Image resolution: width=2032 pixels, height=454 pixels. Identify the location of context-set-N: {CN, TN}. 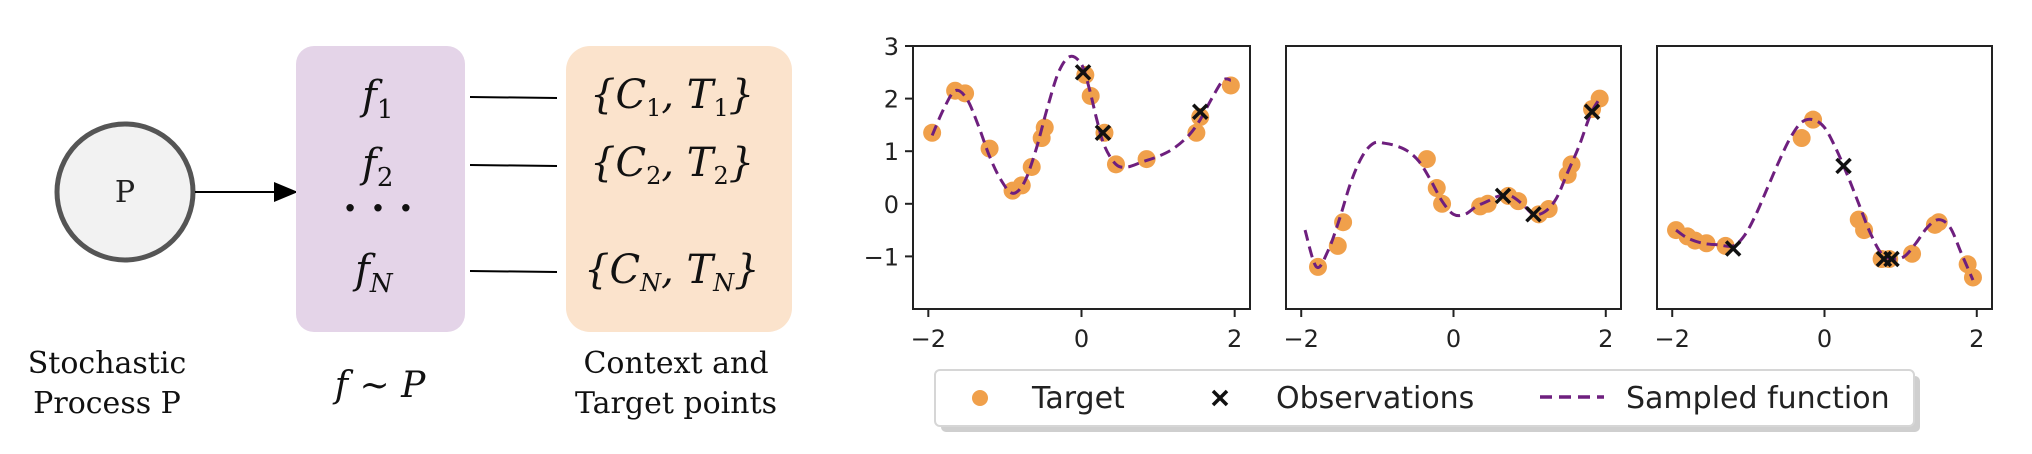
(672, 272).